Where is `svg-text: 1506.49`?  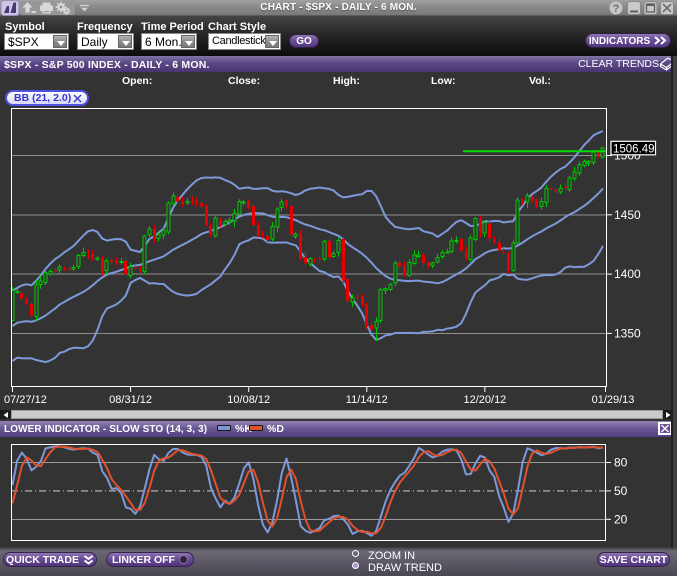
svg-text: 1506.49 is located at coordinates (634, 149).